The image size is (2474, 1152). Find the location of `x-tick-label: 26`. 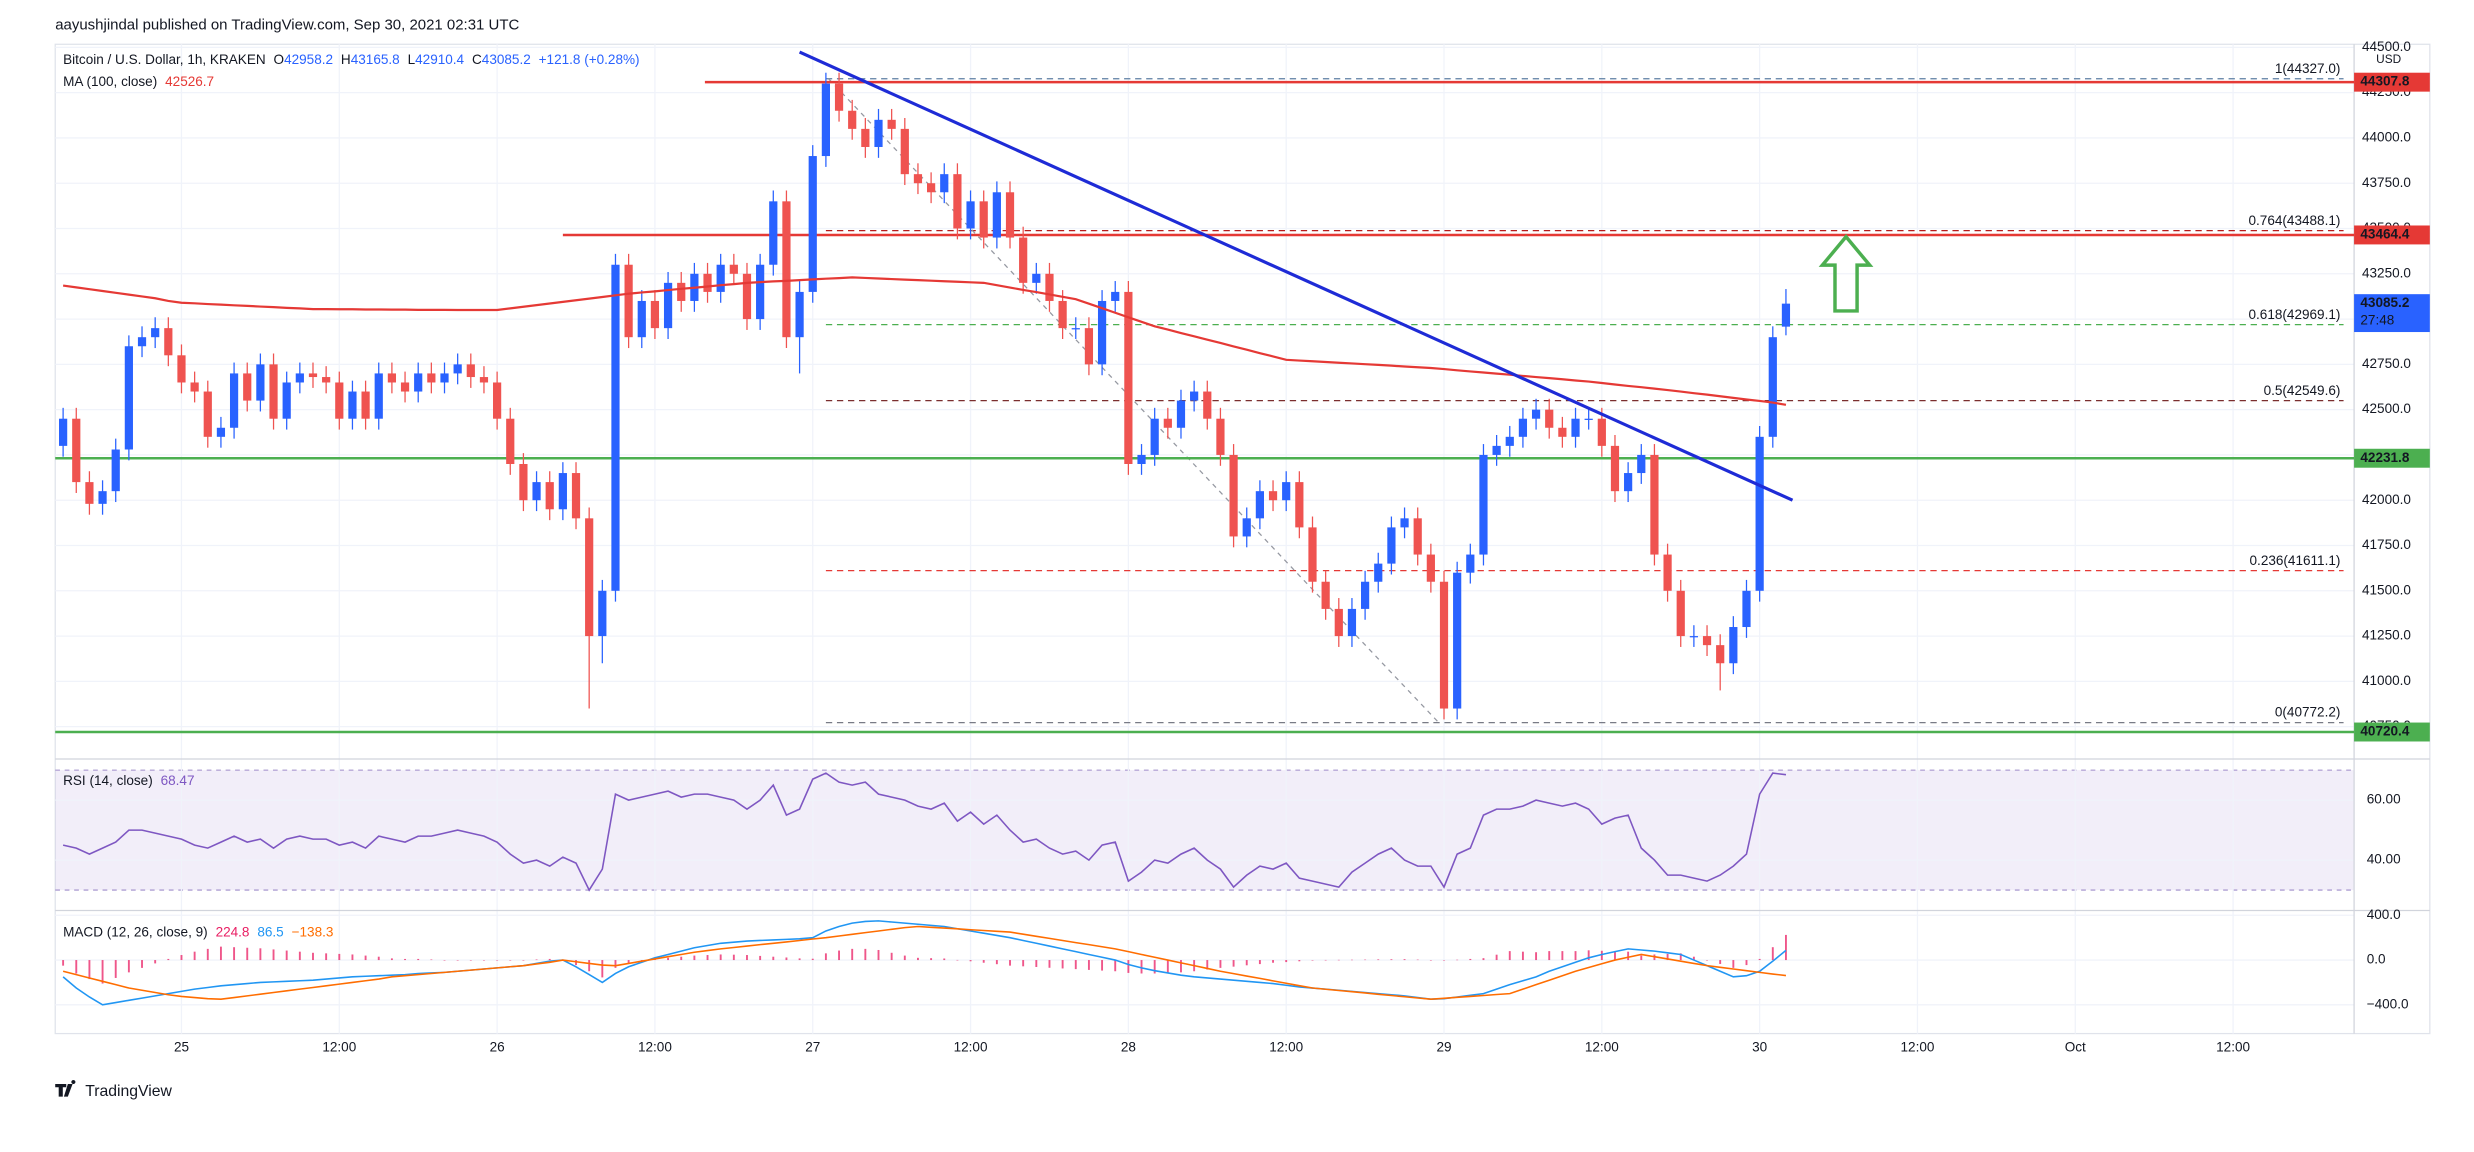

x-tick-label: 26 is located at coordinates (497, 1046).